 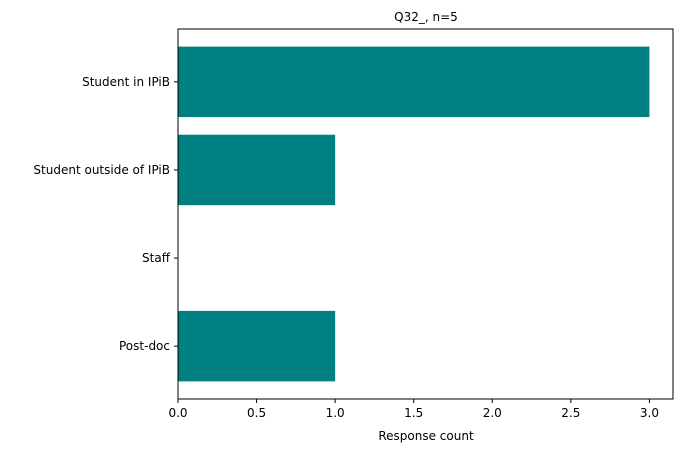 I want to click on y-tick-label: Student outside of IPiB, so click(x=101, y=170).